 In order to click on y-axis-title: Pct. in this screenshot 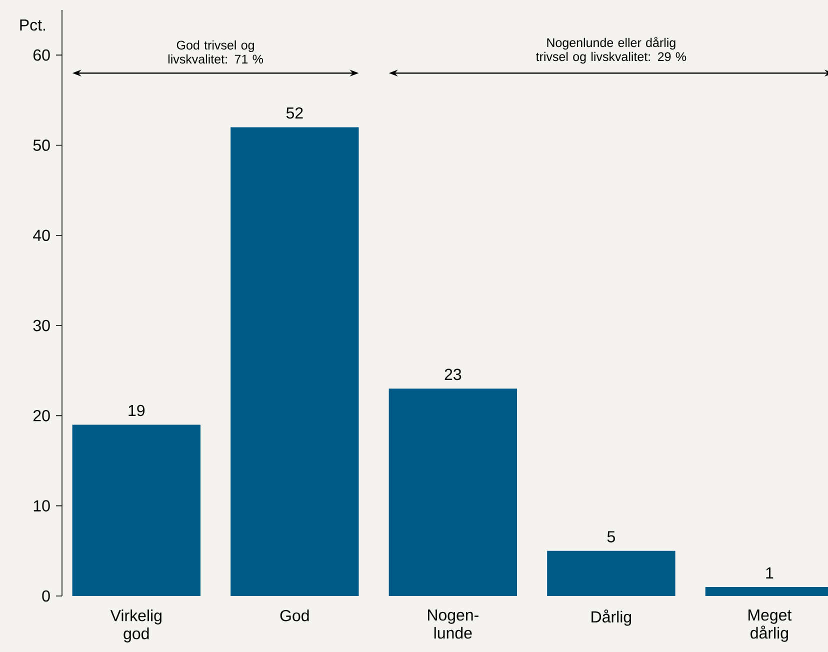, I will do `click(33, 25)`.